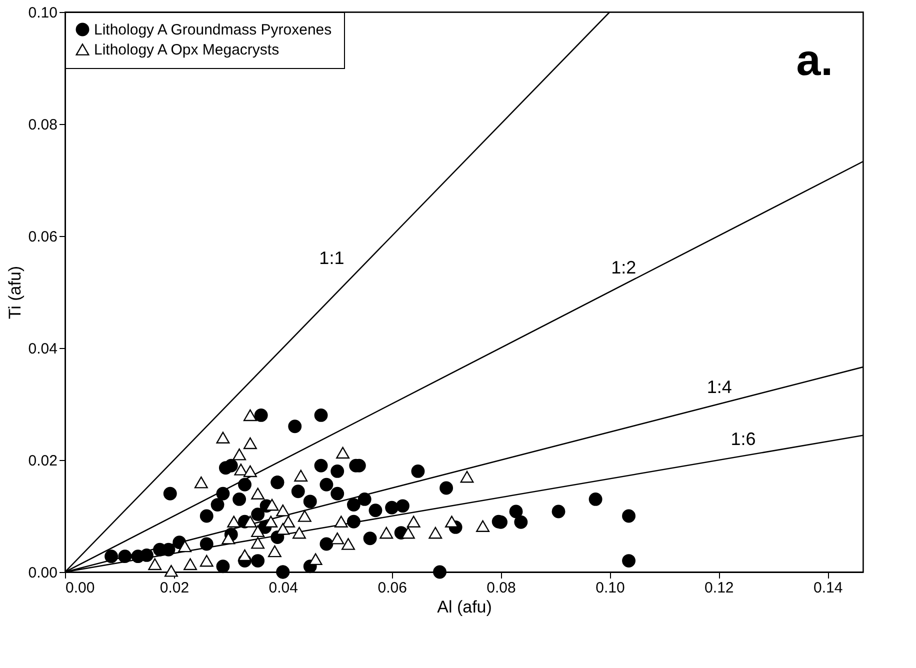  What do you see at coordinates (14, 293) in the screenshot?
I see `y-axis-title: Ti (afu)` at bounding box center [14, 293].